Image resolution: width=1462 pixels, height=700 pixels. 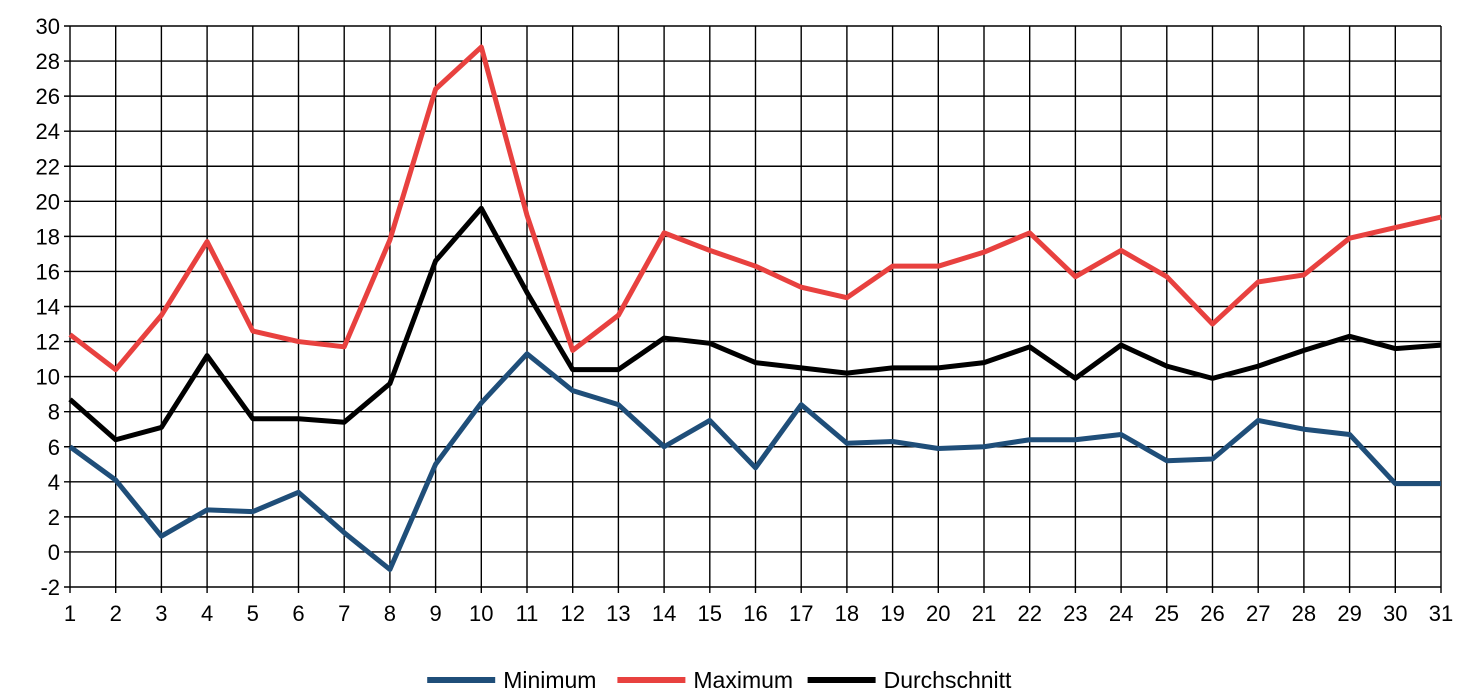 What do you see at coordinates (1121, 613) in the screenshot?
I see `x-tick-label: 24` at bounding box center [1121, 613].